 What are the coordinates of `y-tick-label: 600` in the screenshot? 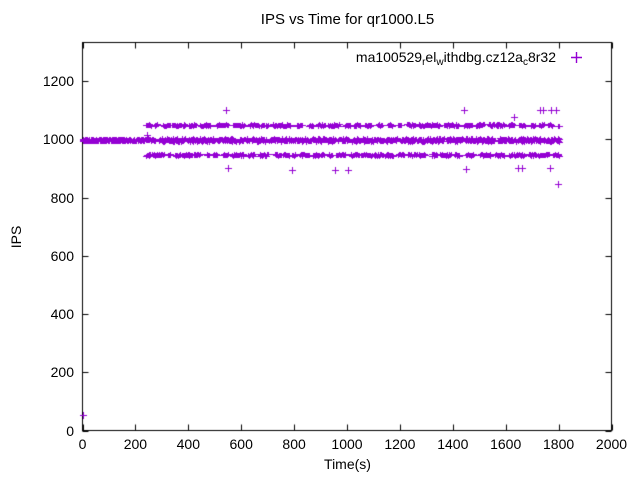 It's located at (62, 255).